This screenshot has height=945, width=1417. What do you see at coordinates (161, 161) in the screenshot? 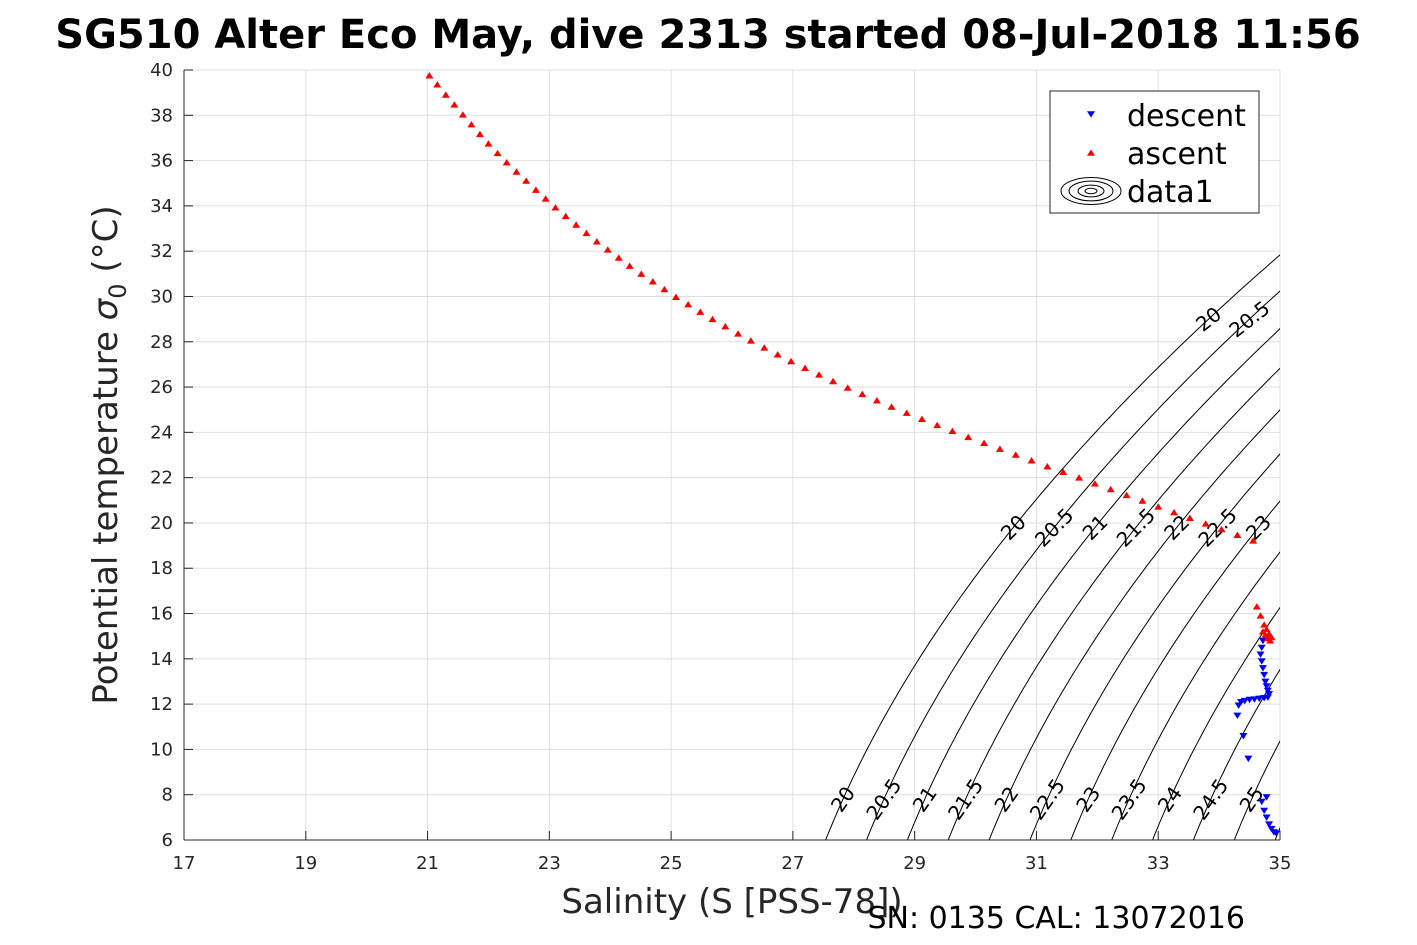
I see `y-tick-label: 36` at bounding box center [161, 161].